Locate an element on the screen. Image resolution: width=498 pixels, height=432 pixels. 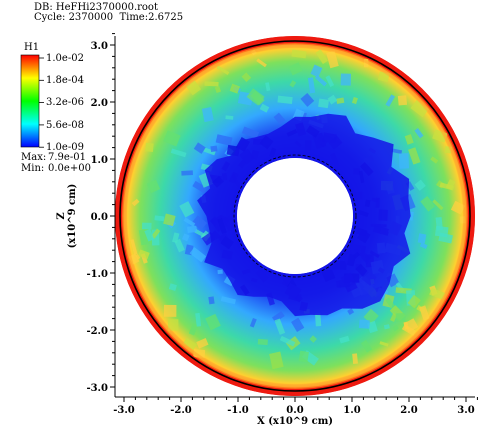
y-axis-title: Z(x10^9 cm) is located at coordinates (67, 216).